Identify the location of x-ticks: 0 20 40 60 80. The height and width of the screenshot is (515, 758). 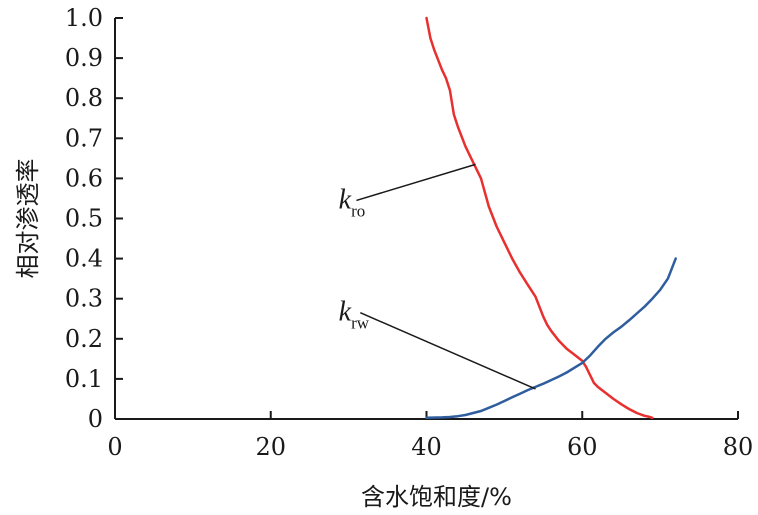
(430, 436).